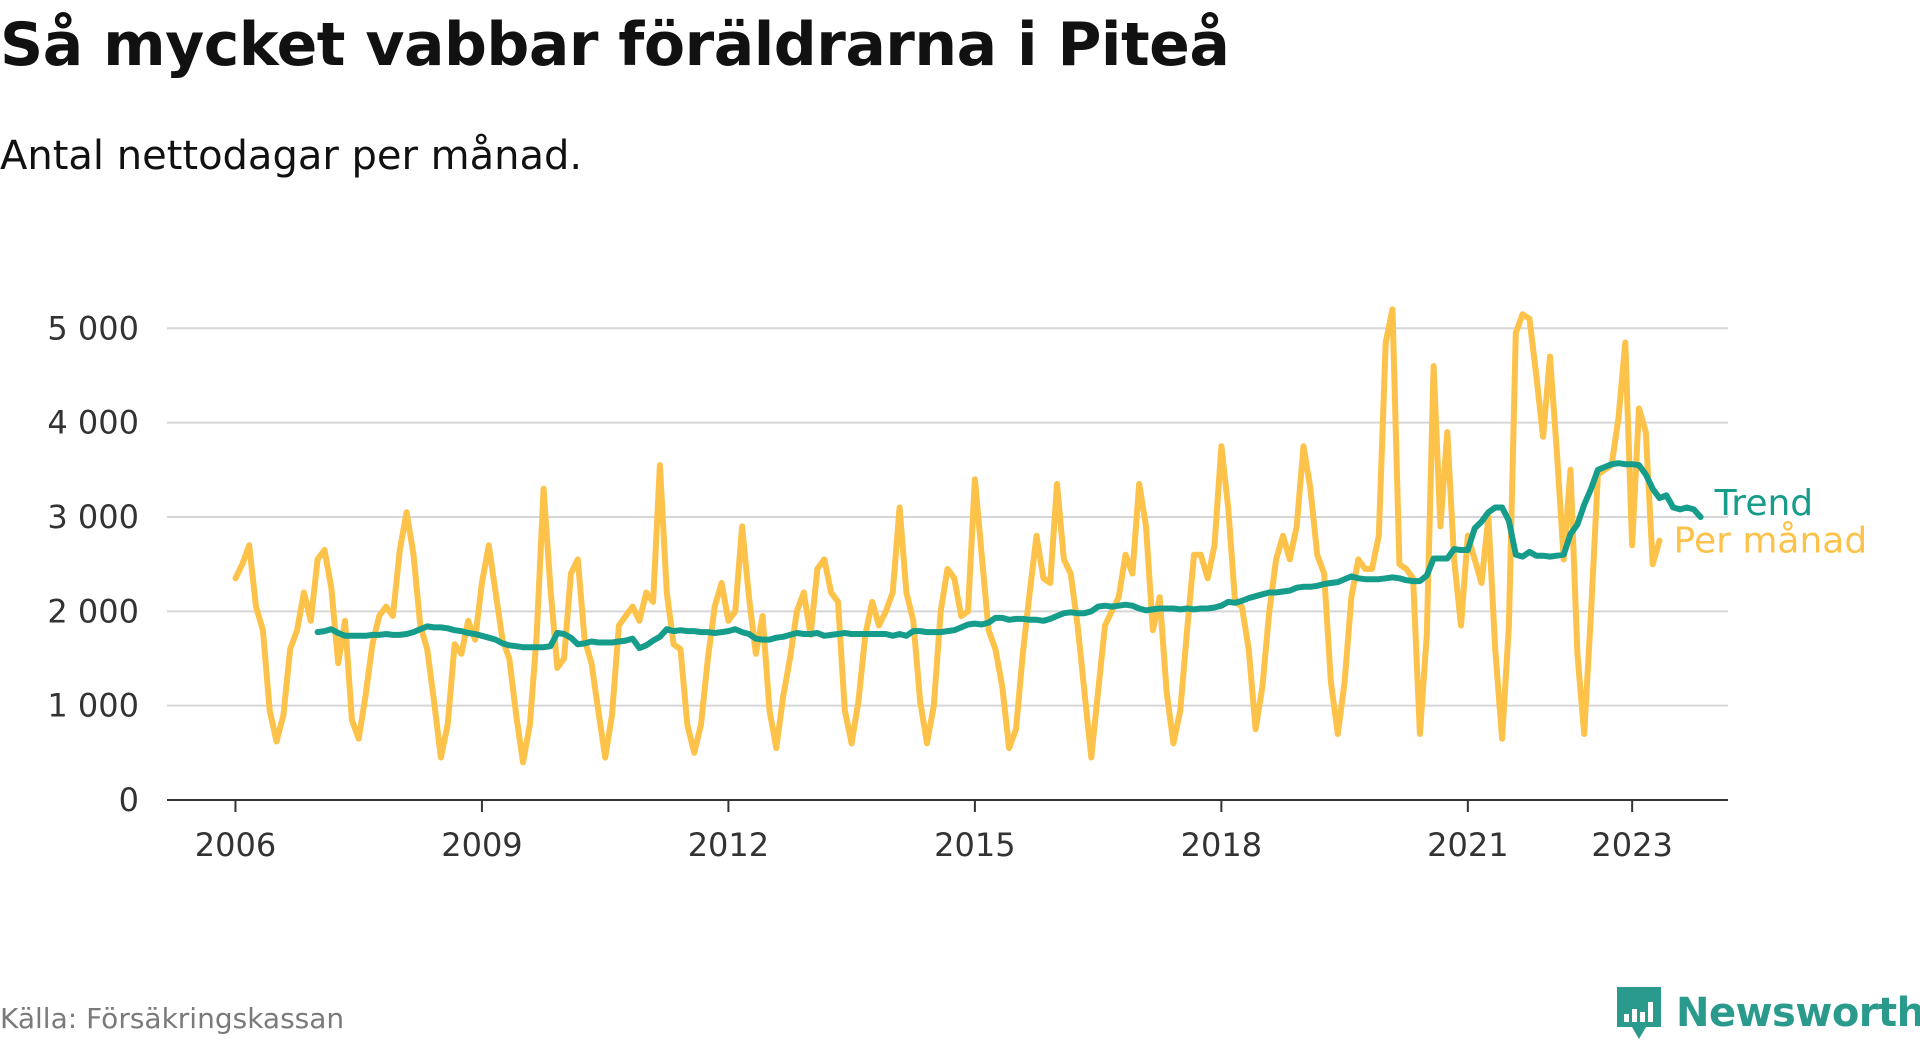 Image resolution: width=1920 pixels, height=1043 pixels. Describe the element at coordinates (291, 156) in the screenshot. I see `chart-subtitle: Antal nettodagar per månad.` at that location.